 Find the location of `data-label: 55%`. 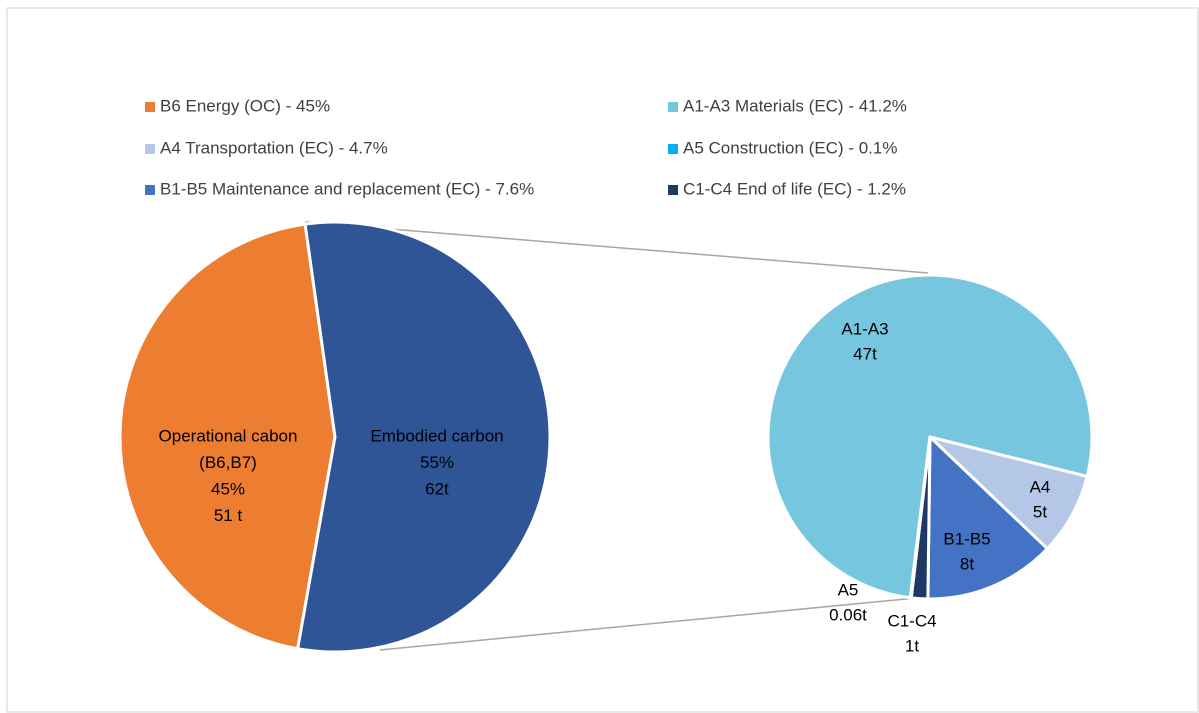

data-label: 55% is located at coordinates (437, 462).